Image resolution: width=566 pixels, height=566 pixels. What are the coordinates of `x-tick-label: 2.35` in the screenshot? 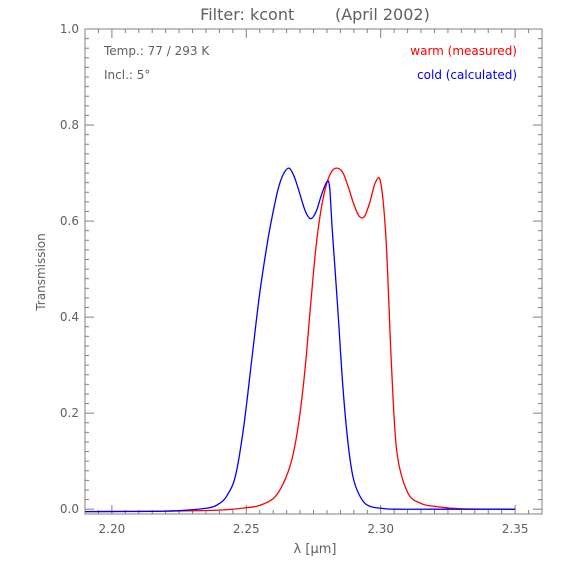 It's located at (515, 529).